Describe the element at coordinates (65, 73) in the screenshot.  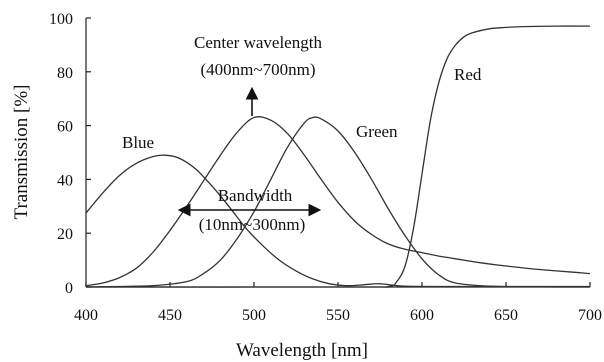
I see `y-tick-label: 80` at that location.